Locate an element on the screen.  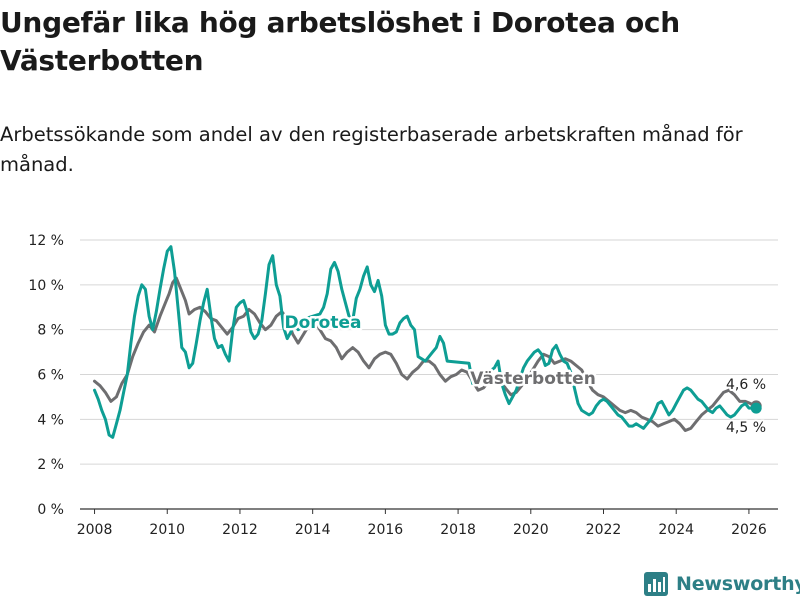
x-tick-label: 2010 is located at coordinates (167, 530).